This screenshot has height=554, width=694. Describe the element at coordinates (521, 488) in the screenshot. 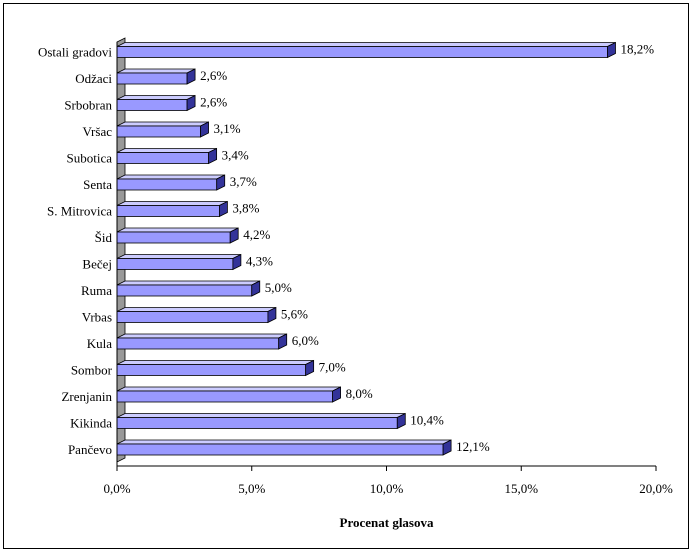

I see `x-tick-label-3: 15,0%` at that location.